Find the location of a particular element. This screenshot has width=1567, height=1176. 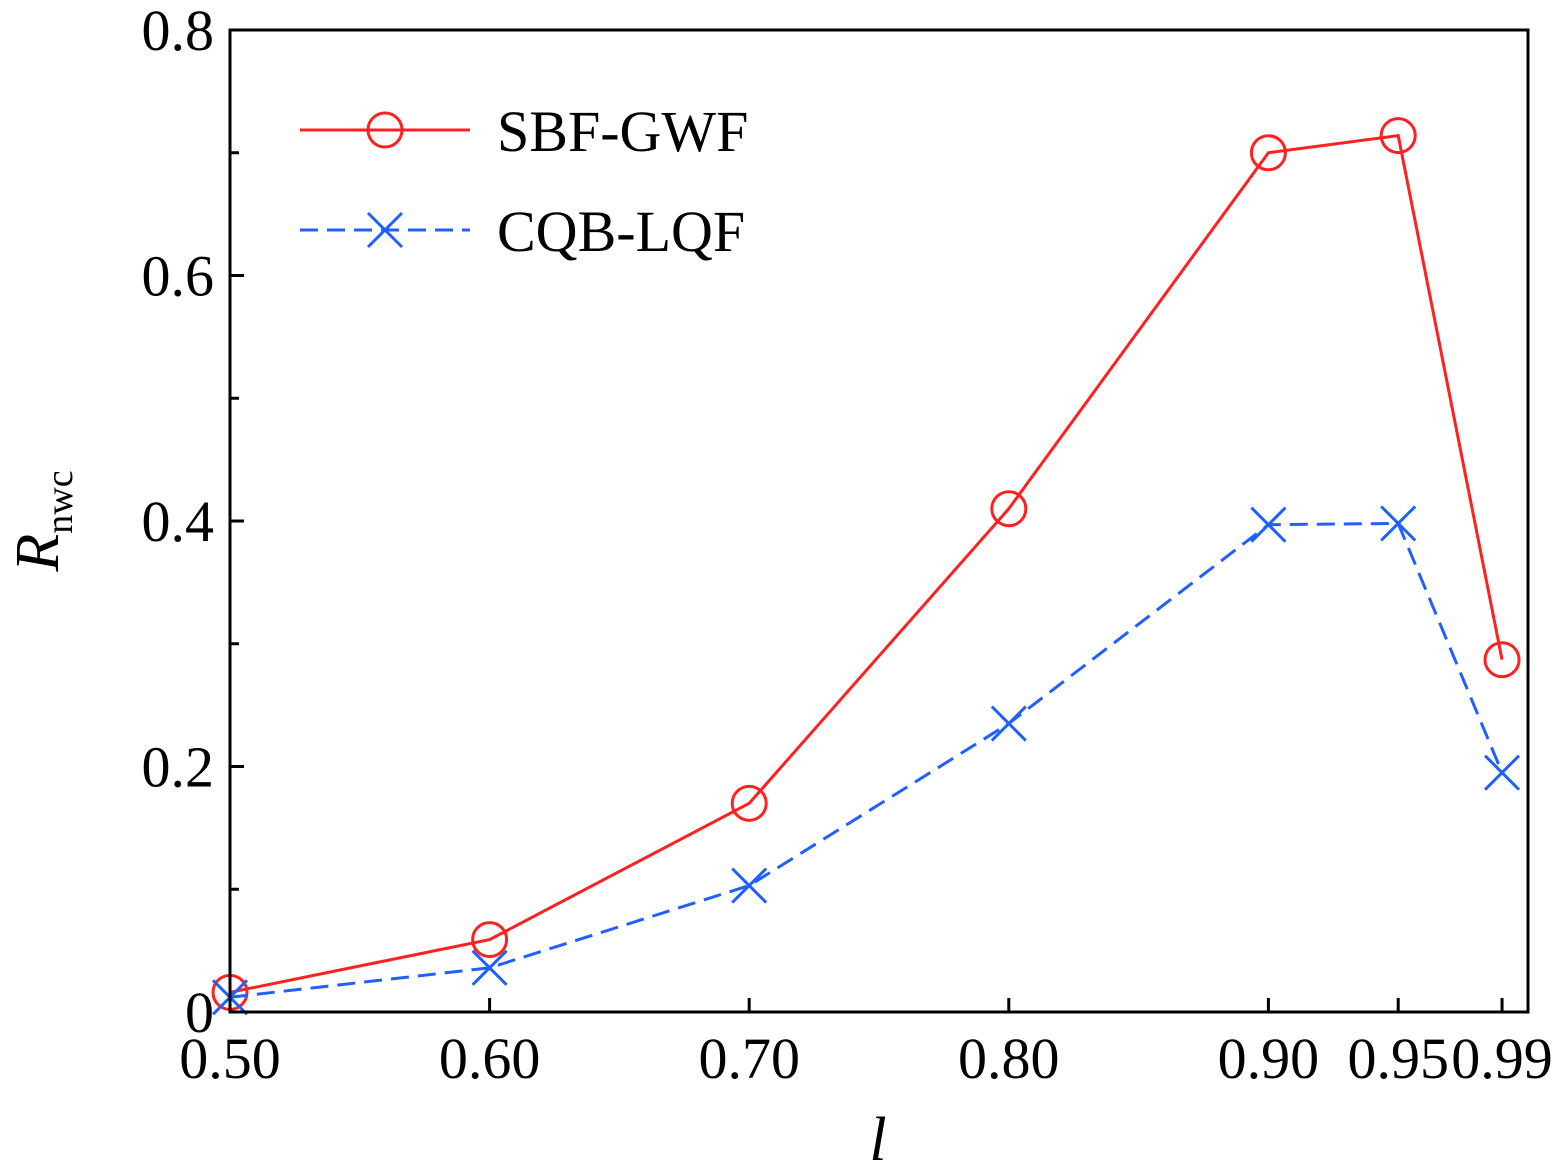

x-tick-label: 0.95 is located at coordinates (1398, 1058).